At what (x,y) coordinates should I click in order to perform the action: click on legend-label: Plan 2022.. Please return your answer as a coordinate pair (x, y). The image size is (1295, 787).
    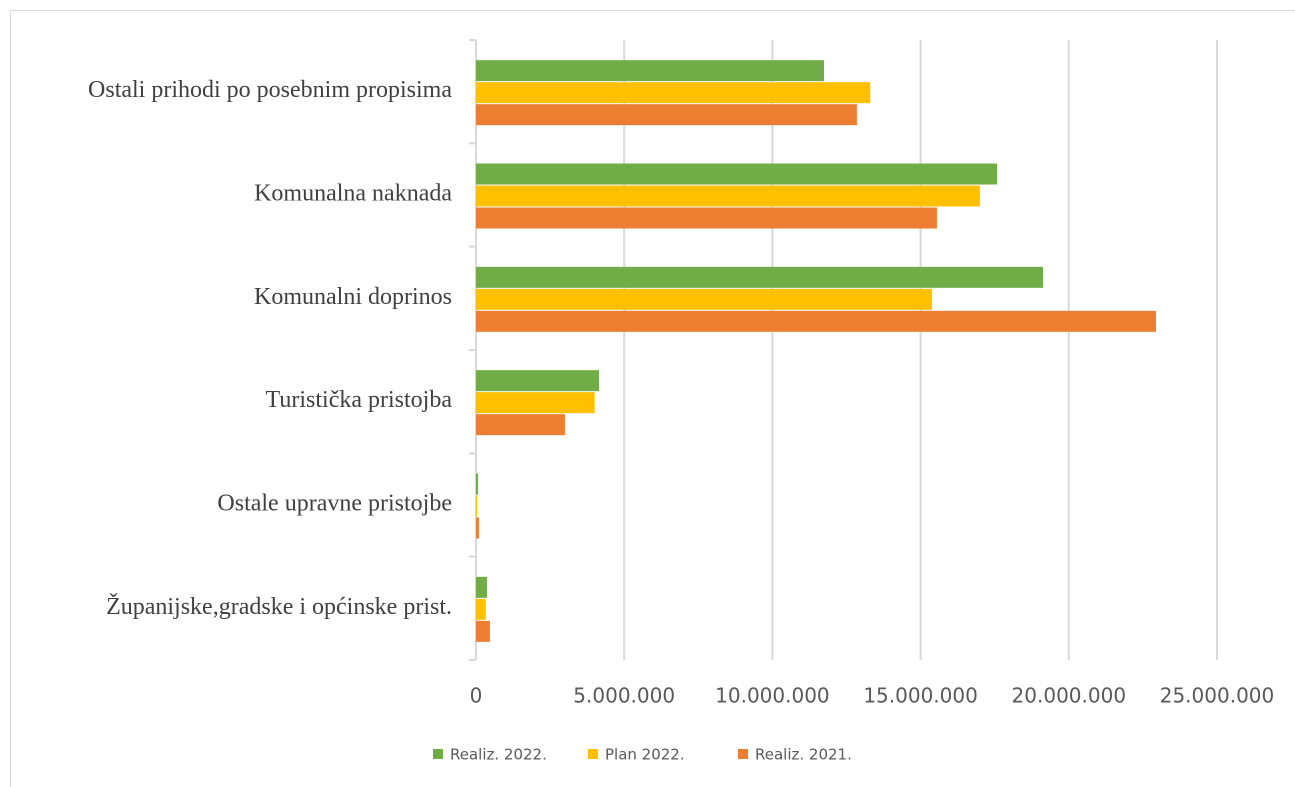
    Looking at the image, I should click on (645, 755).